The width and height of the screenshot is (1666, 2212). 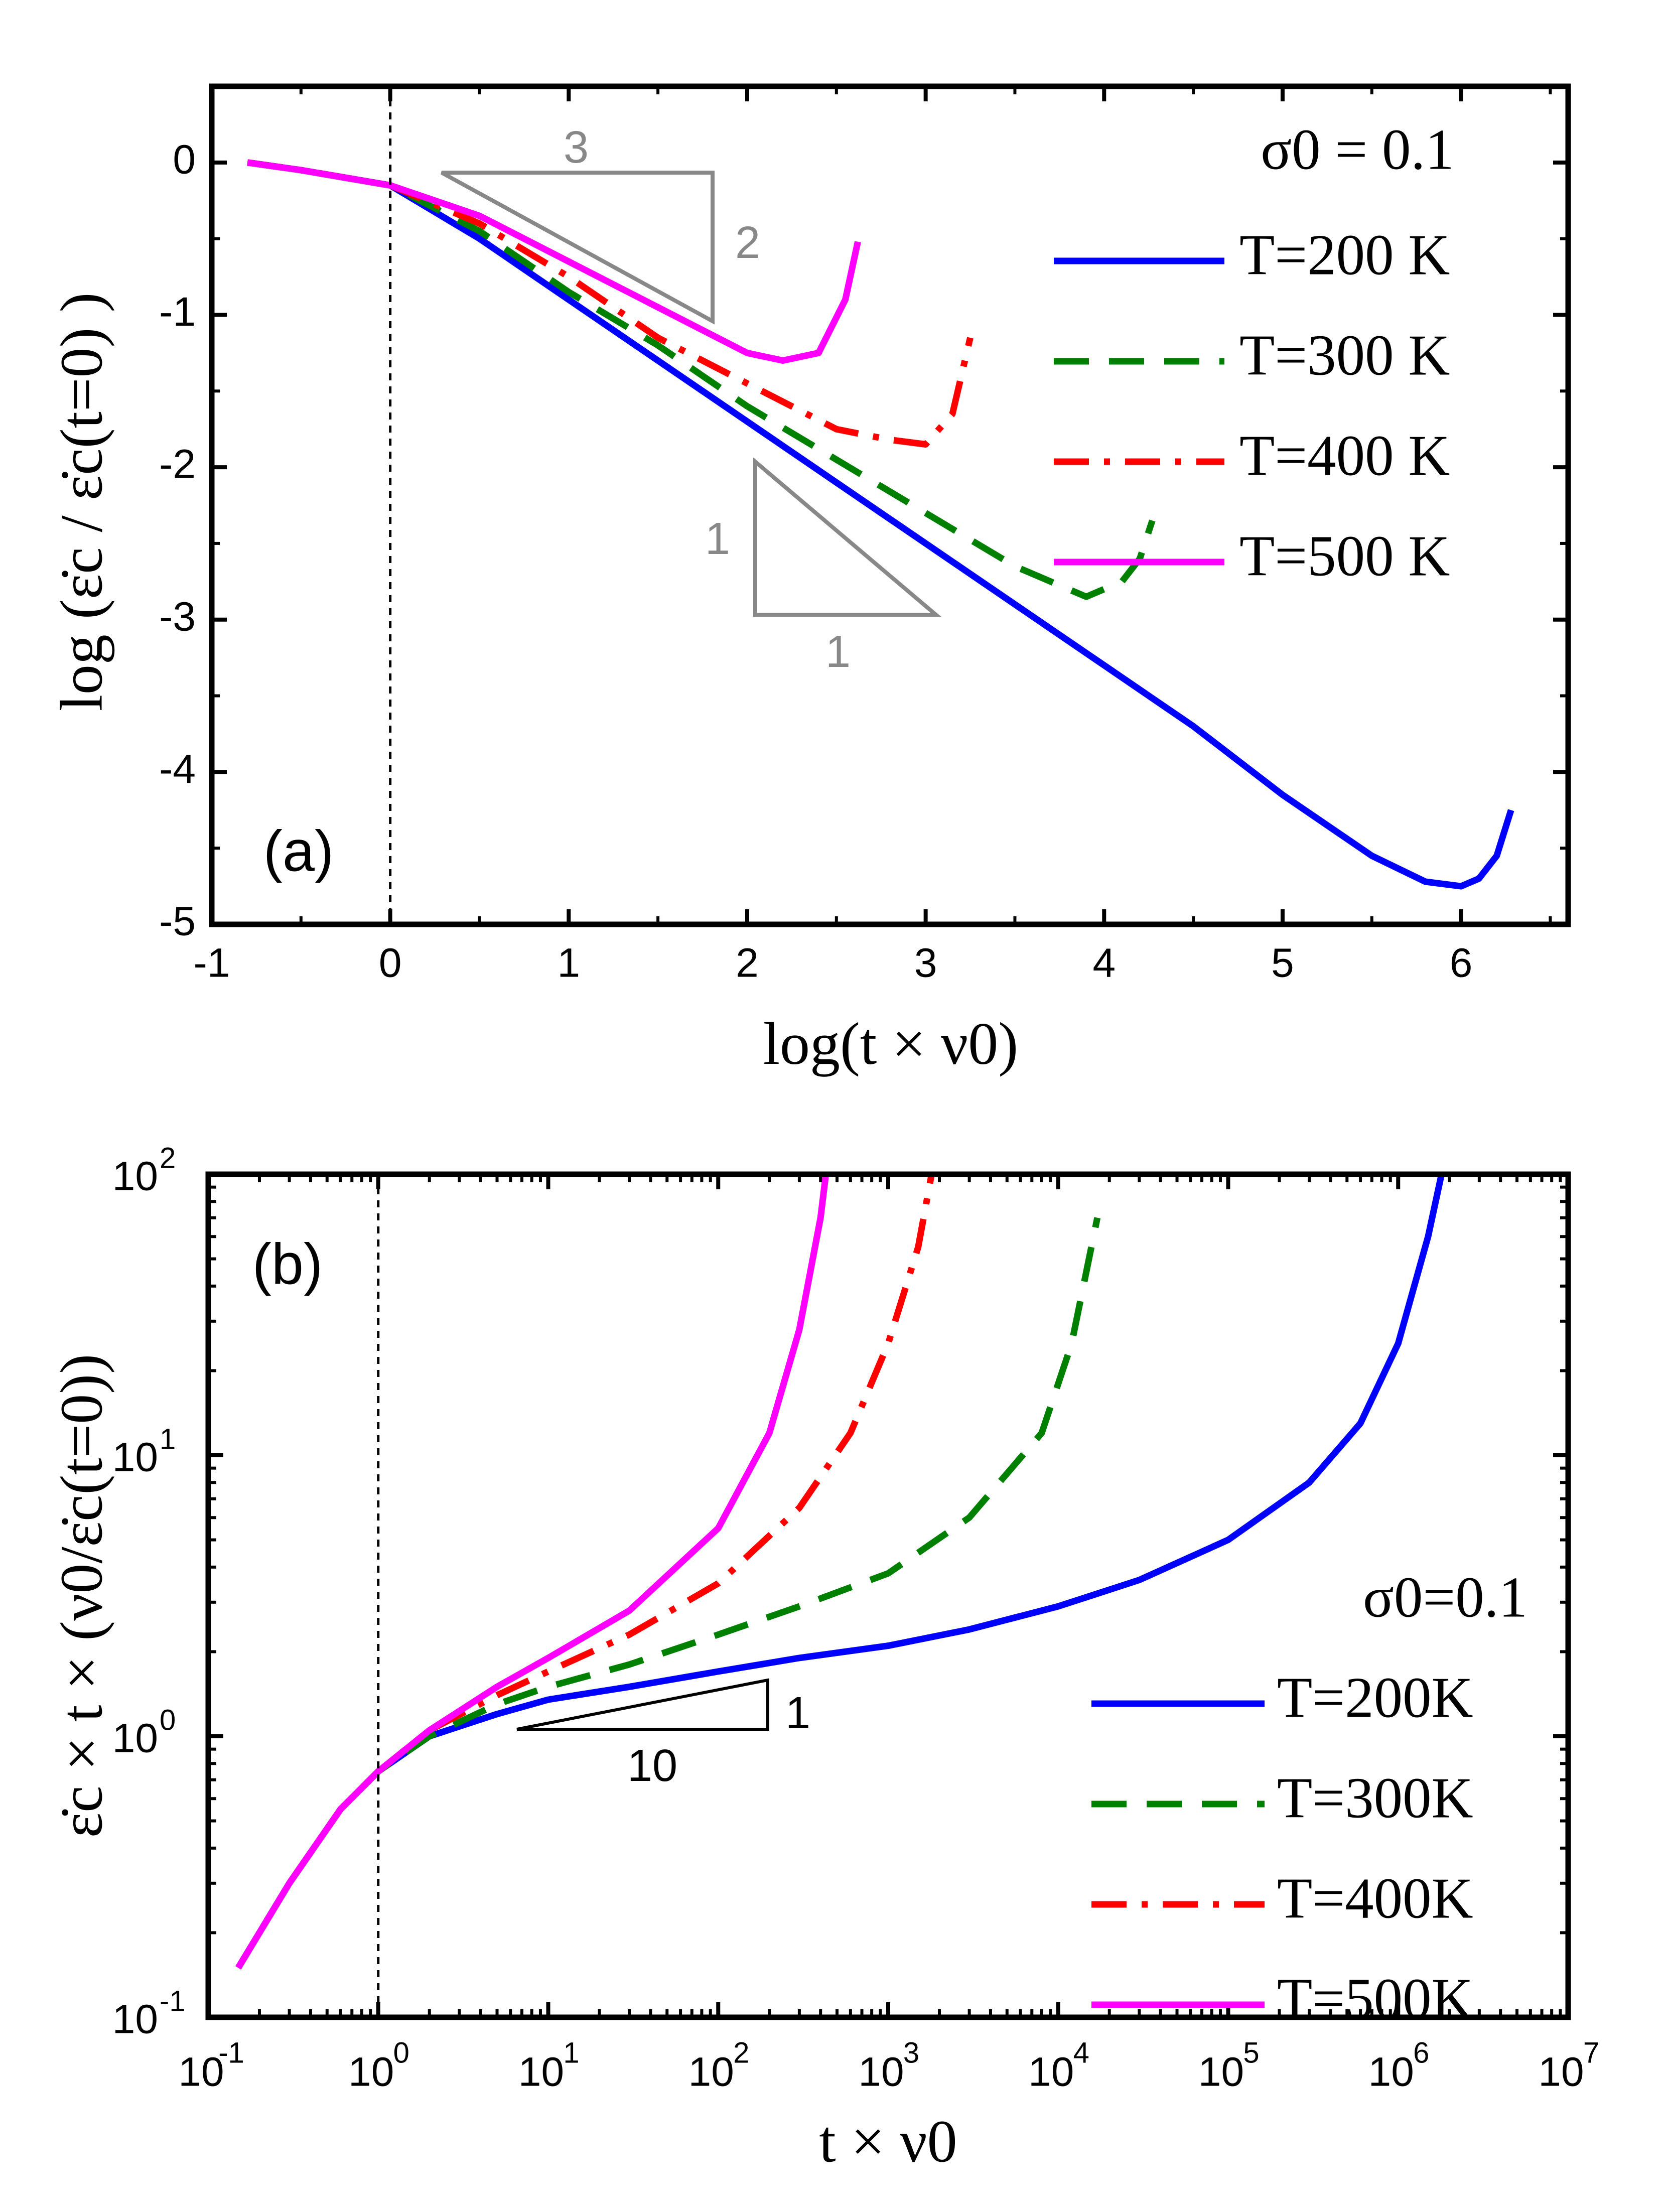 I want to click on x-tick-exponent: 1, so click(x=571, y=2052).